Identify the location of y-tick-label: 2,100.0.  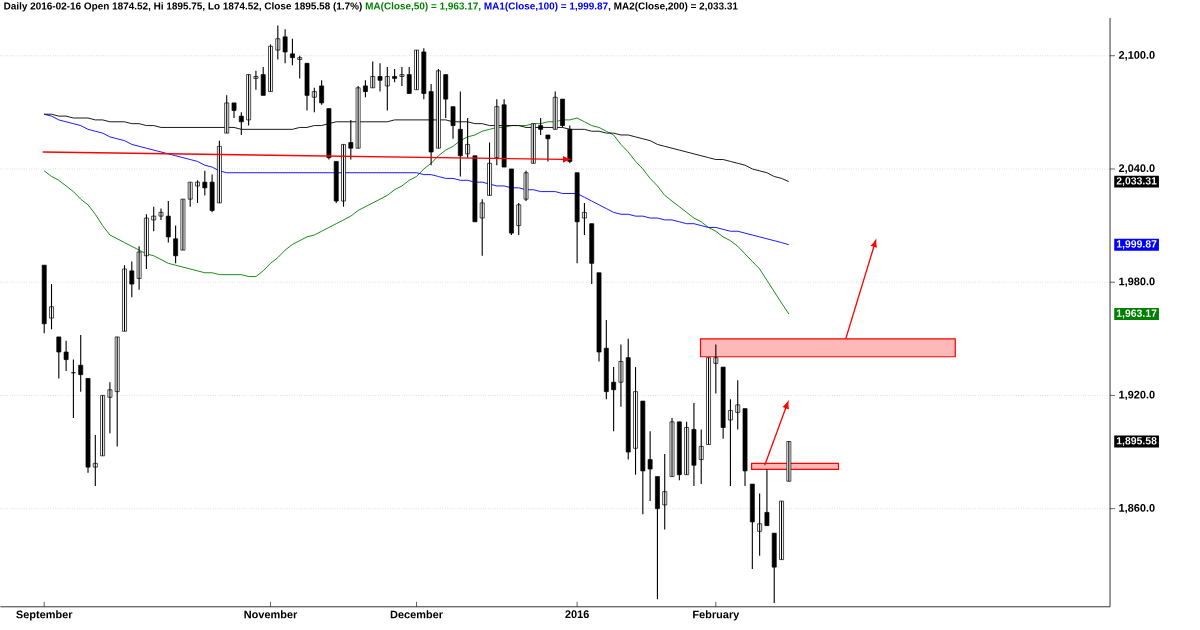
(1136, 56).